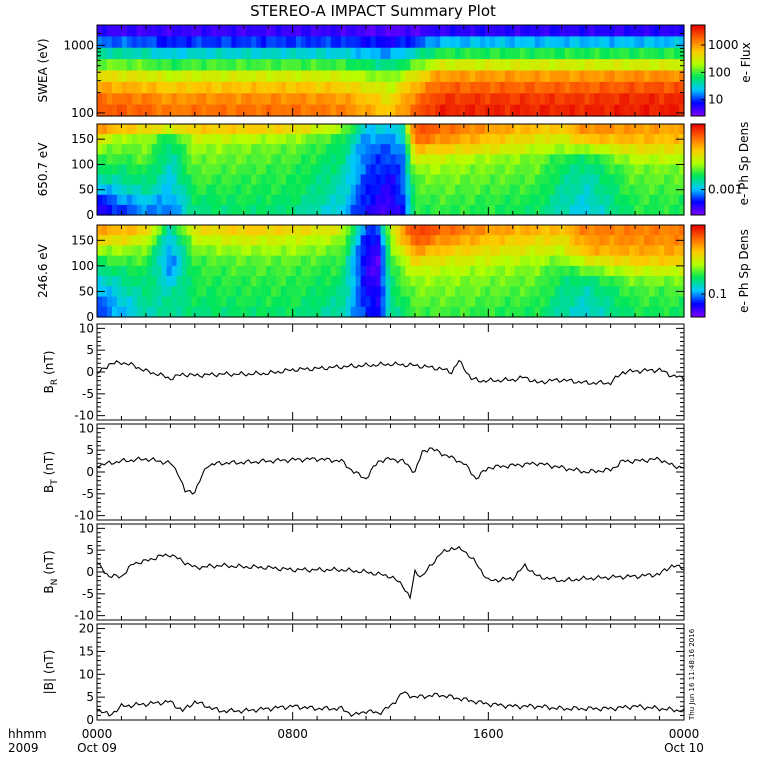 The height and width of the screenshot is (780, 780). Describe the element at coordinates (90, 572) in the screenshot. I see `y-tick-label: 0` at that location.